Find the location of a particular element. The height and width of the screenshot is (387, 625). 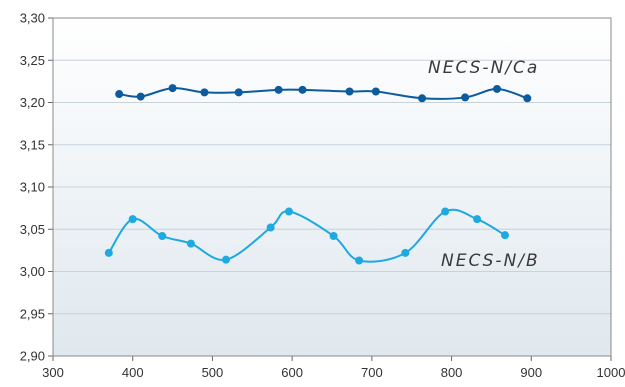

x-tick-label: 900 is located at coordinates (531, 372).